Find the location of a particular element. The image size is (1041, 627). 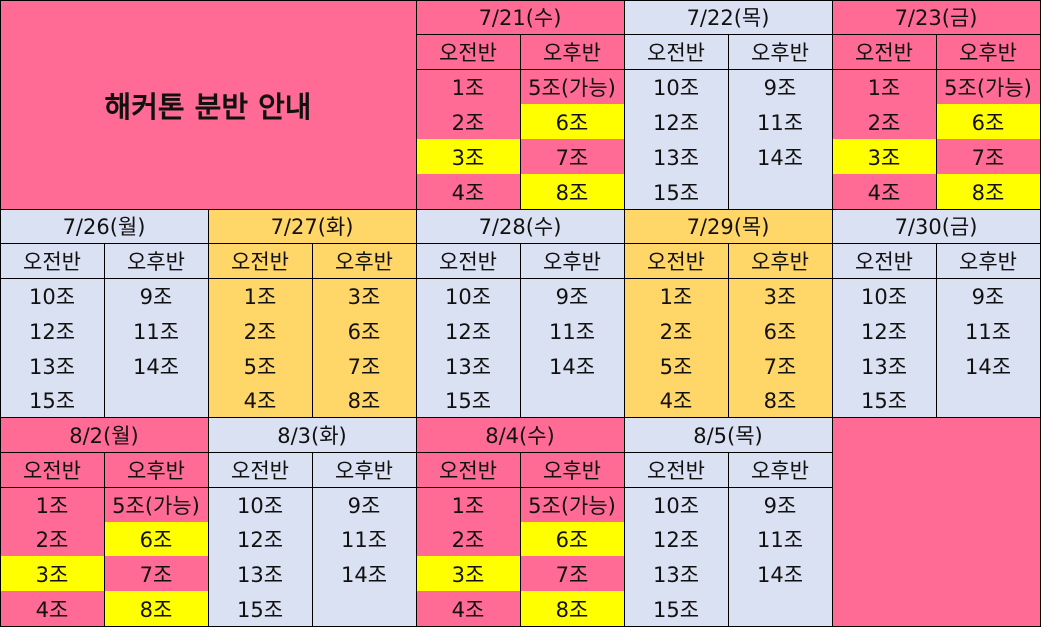

team-cell: 5조 is located at coordinates (676, 365).